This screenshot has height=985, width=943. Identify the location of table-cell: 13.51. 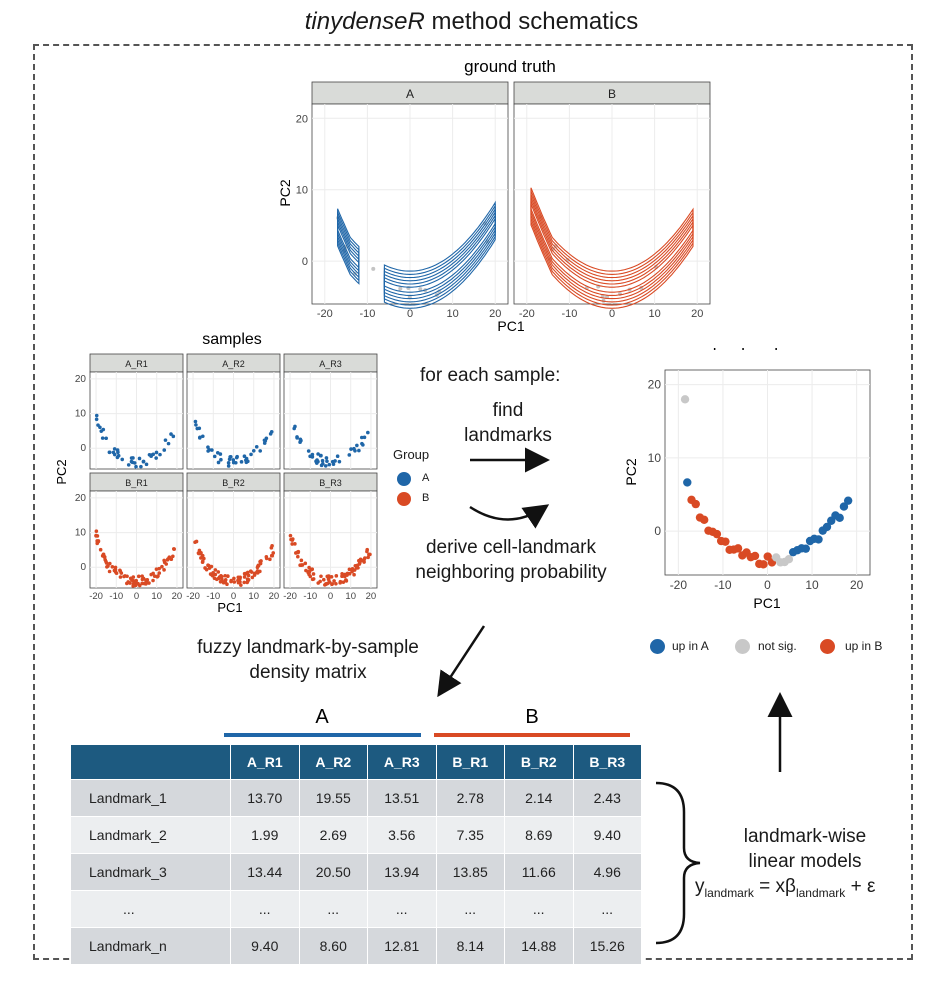
(402, 798).